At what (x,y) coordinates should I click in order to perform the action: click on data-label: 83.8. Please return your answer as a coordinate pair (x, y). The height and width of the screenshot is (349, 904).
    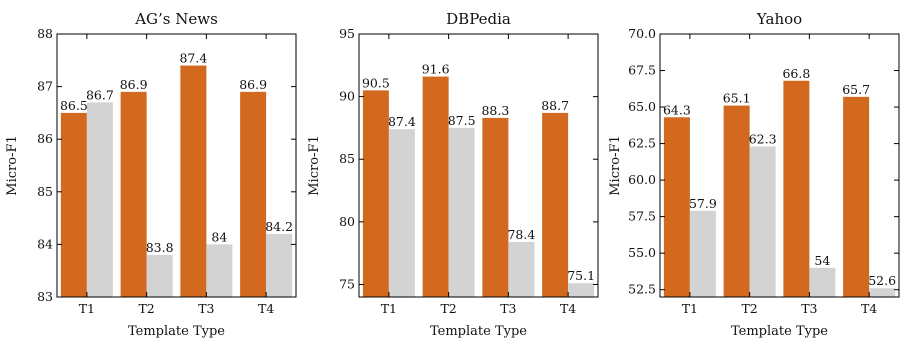
    Looking at the image, I should click on (160, 247).